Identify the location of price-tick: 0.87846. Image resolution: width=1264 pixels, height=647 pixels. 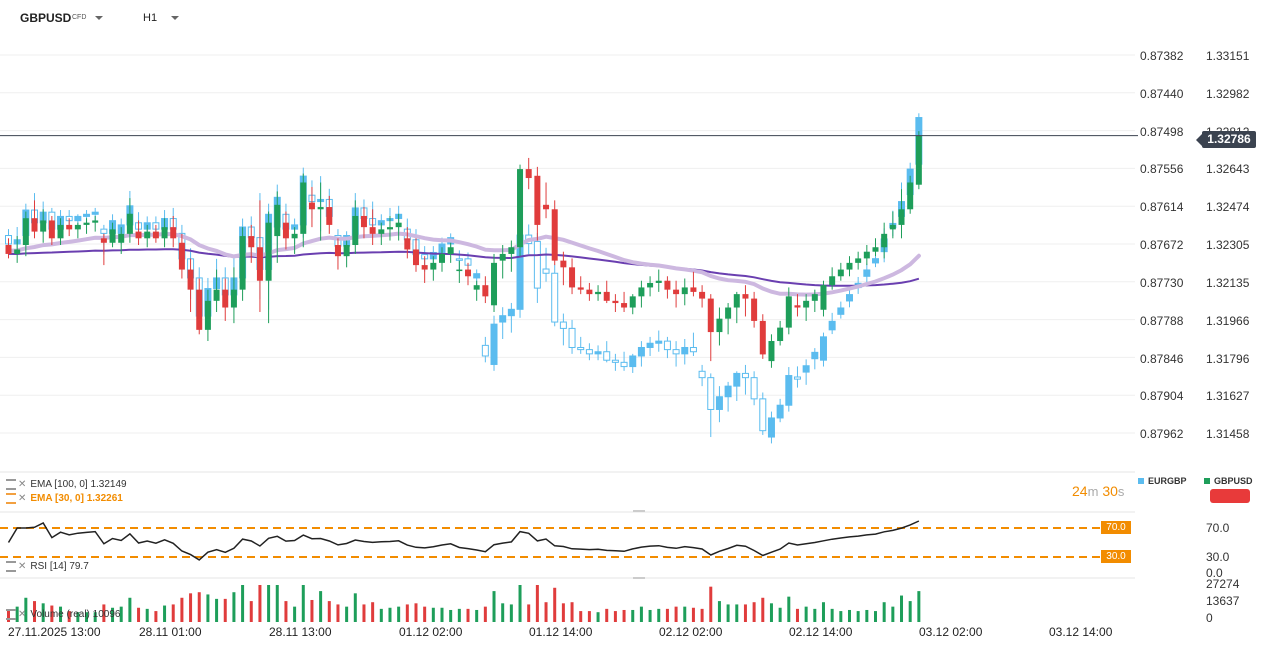
(1162, 359).